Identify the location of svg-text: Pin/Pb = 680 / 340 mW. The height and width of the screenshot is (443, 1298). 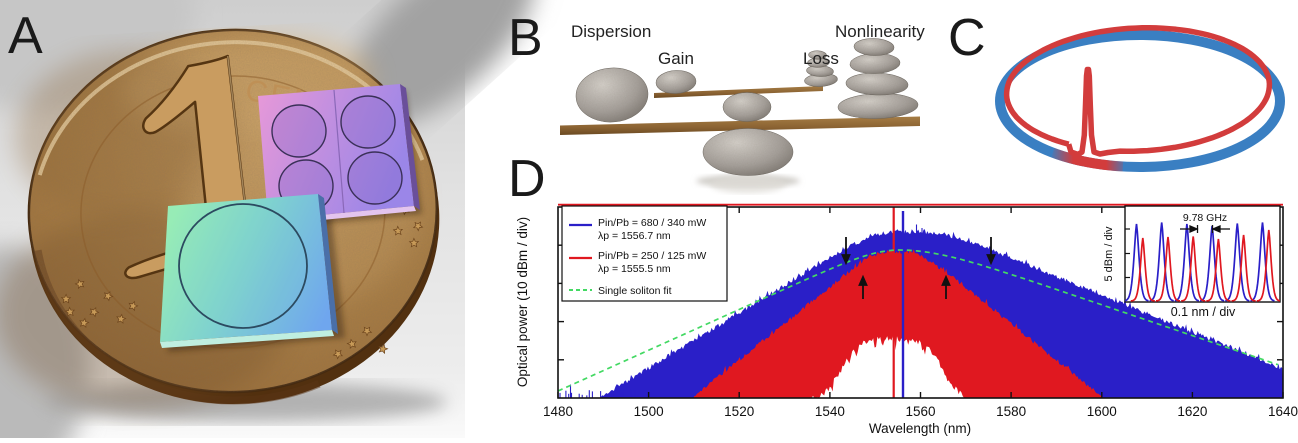
(652, 223).